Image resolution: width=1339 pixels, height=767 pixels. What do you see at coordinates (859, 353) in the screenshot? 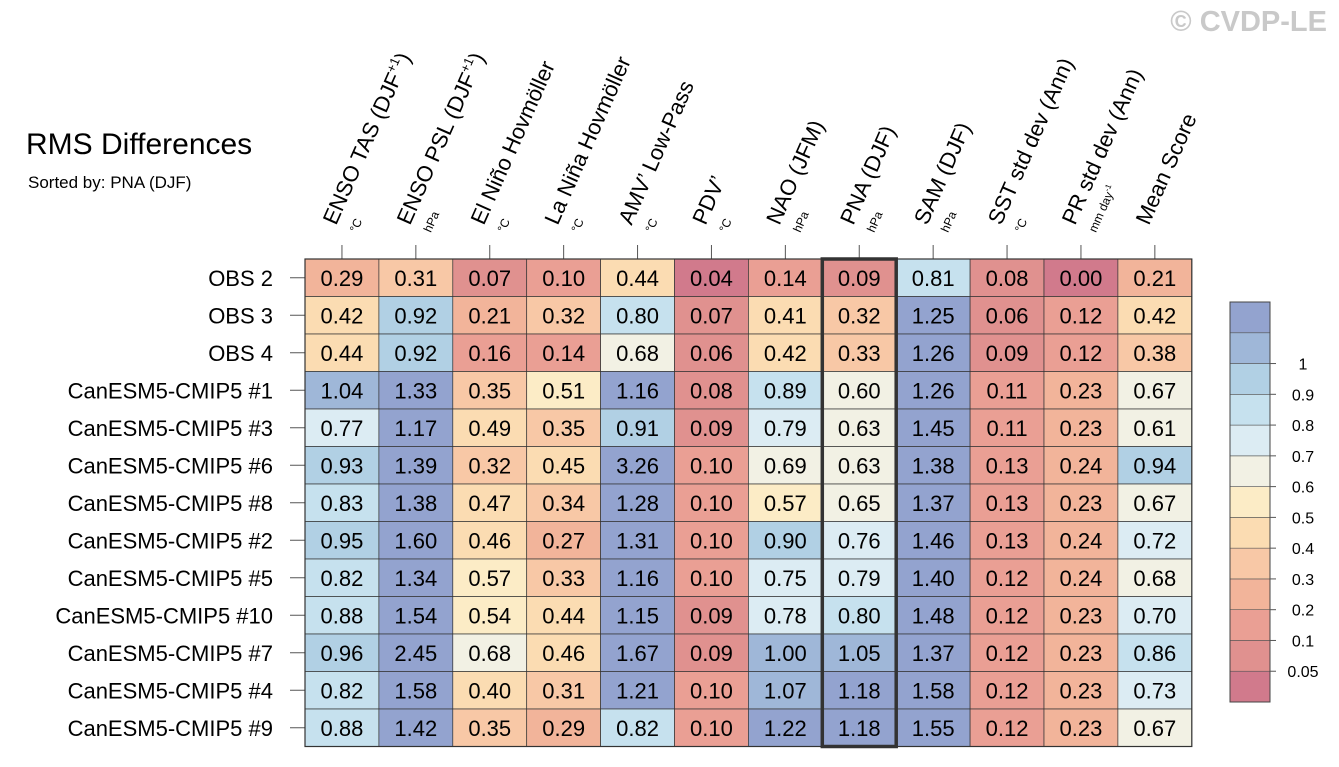
I see `cell-value: 0.33` at bounding box center [859, 353].